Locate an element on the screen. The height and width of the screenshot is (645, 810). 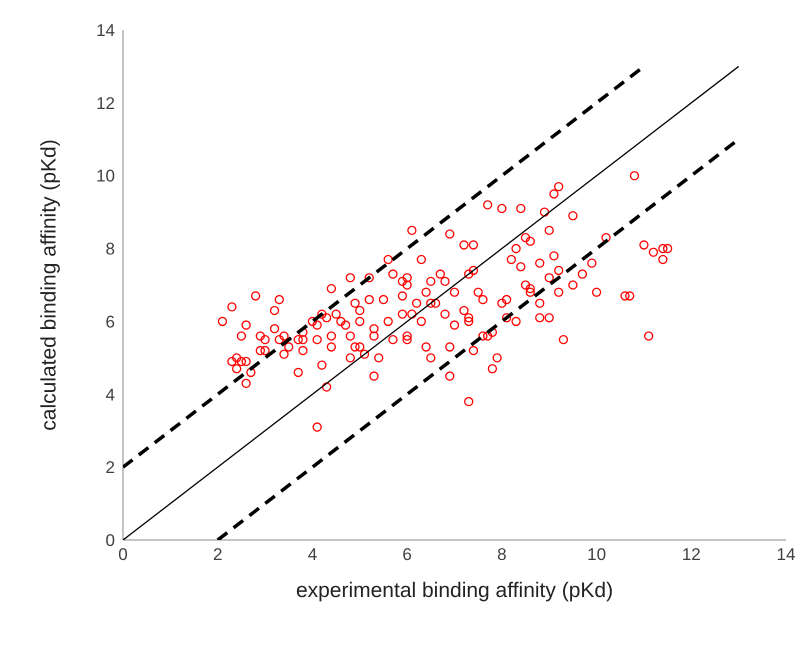
x-tick-label: 4 is located at coordinates (313, 554).